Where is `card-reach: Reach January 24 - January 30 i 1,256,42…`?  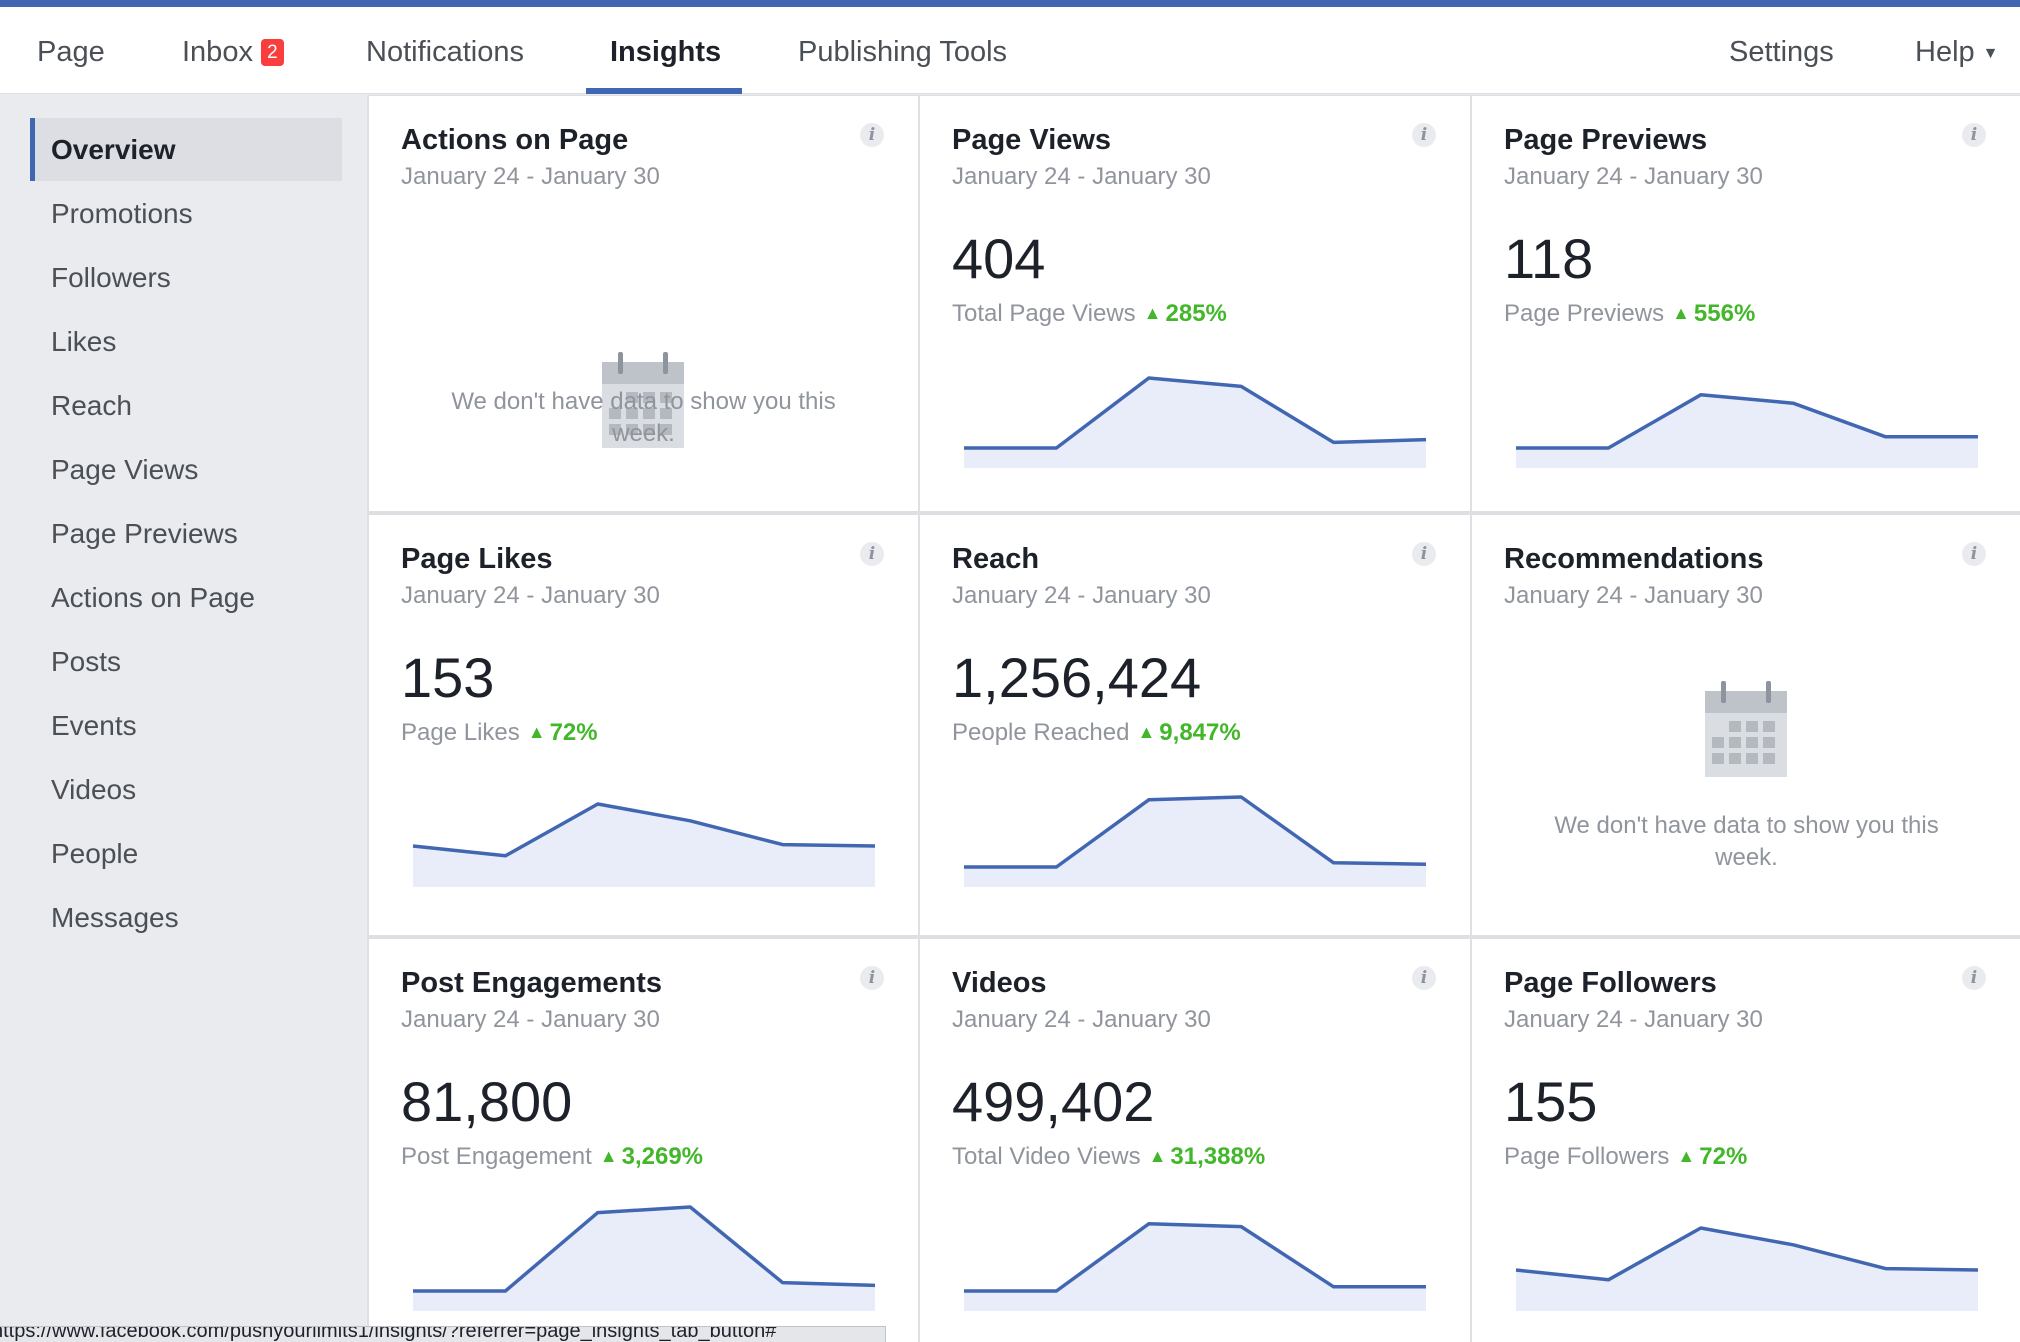 card-reach: Reach January 24 - January 30 i 1,256,42… is located at coordinates (1195, 725).